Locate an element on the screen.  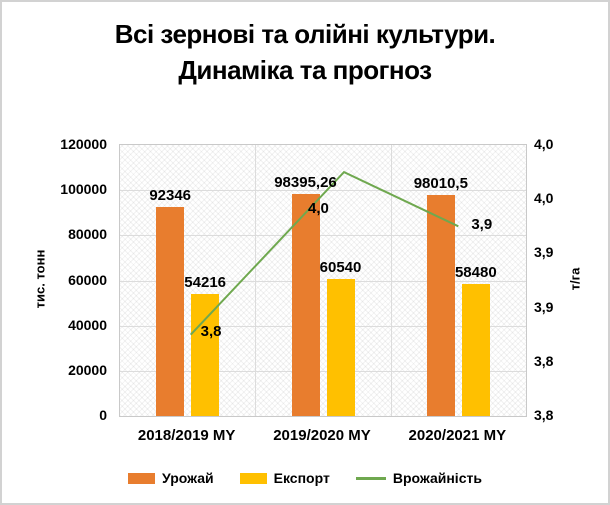
legend-item-yield: Врожайність is located at coordinates (418, 478).